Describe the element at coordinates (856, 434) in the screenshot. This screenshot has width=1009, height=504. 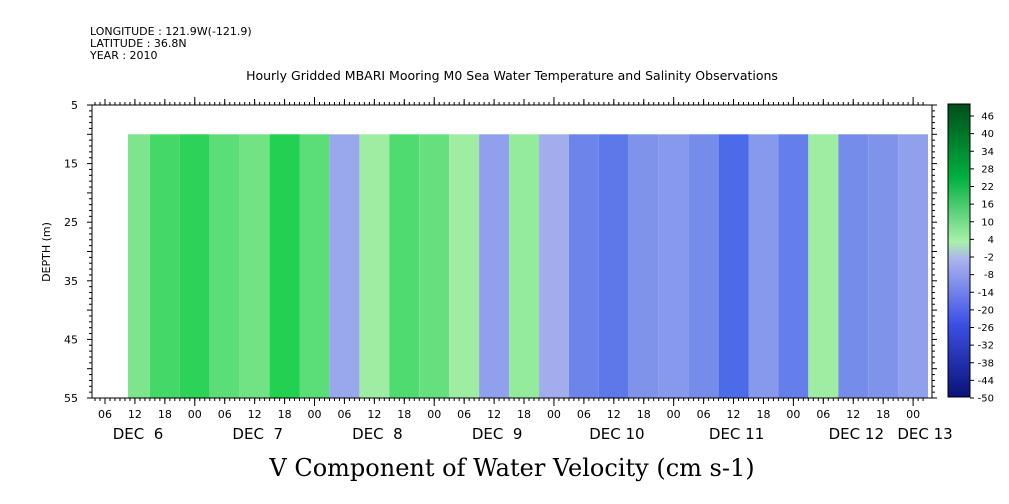
I see `x-day-label: DEC 12` at that location.